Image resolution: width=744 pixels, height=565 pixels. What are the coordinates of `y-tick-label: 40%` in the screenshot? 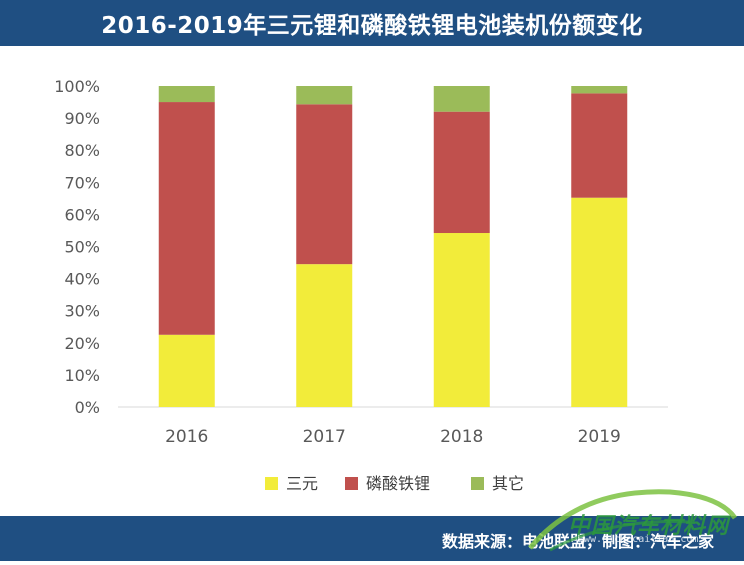 It's located at (82, 279).